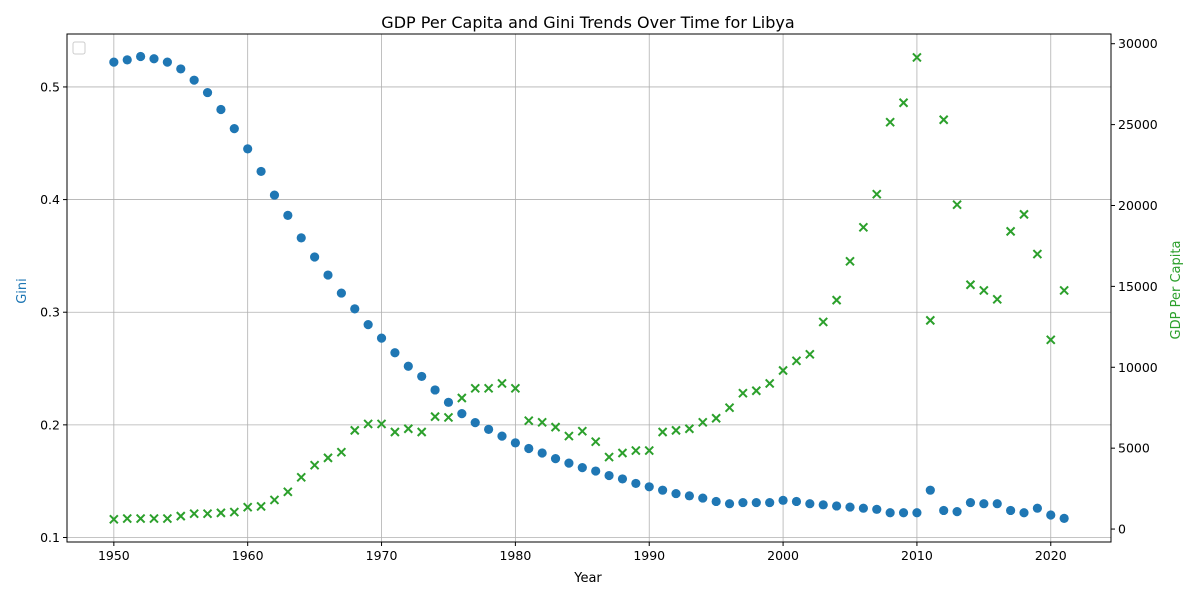 This screenshot has width=1200, height=600. I want to click on x-tick-label: 2020, so click(1051, 555).